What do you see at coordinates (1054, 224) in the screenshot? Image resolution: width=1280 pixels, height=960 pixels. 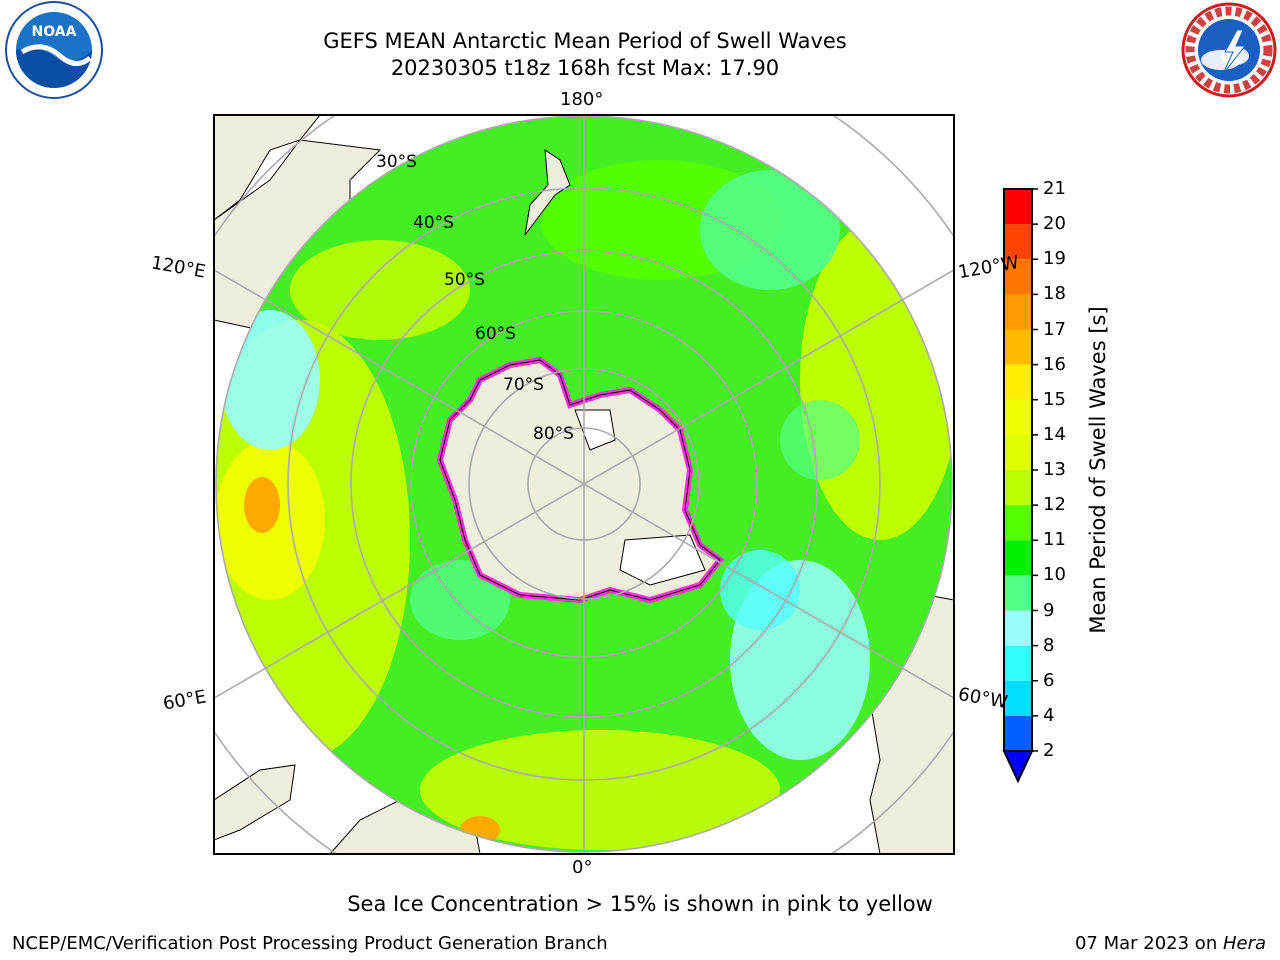 I see `colorbar-tick-label: 20` at bounding box center [1054, 224].